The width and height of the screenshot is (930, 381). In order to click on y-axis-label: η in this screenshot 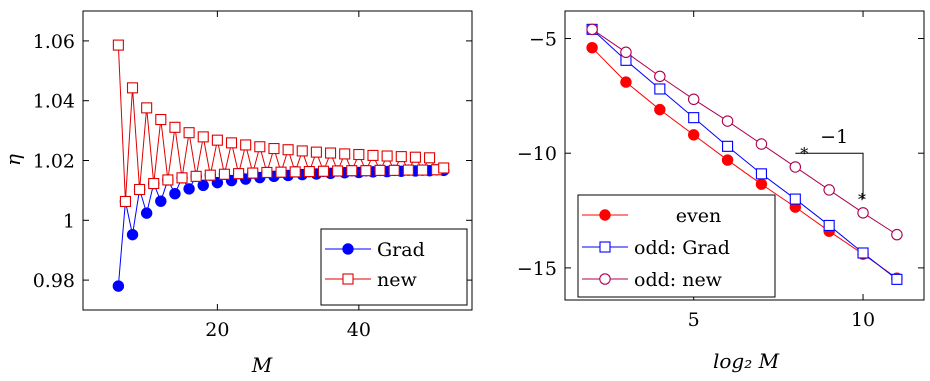, I will do `click(13, 160)`.